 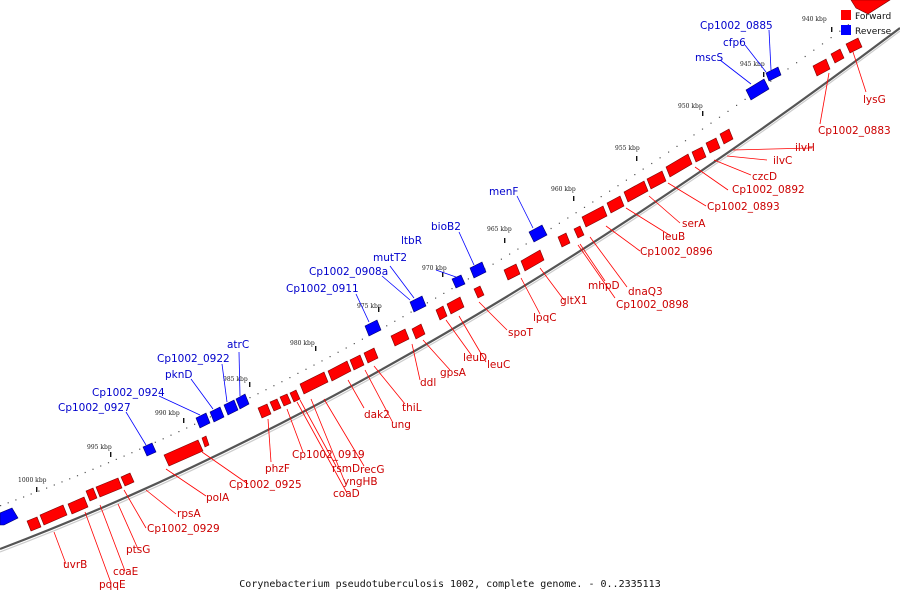 I want to click on gene-label-cp1002-0896: Cp1002_0896, so click(x=676, y=252).